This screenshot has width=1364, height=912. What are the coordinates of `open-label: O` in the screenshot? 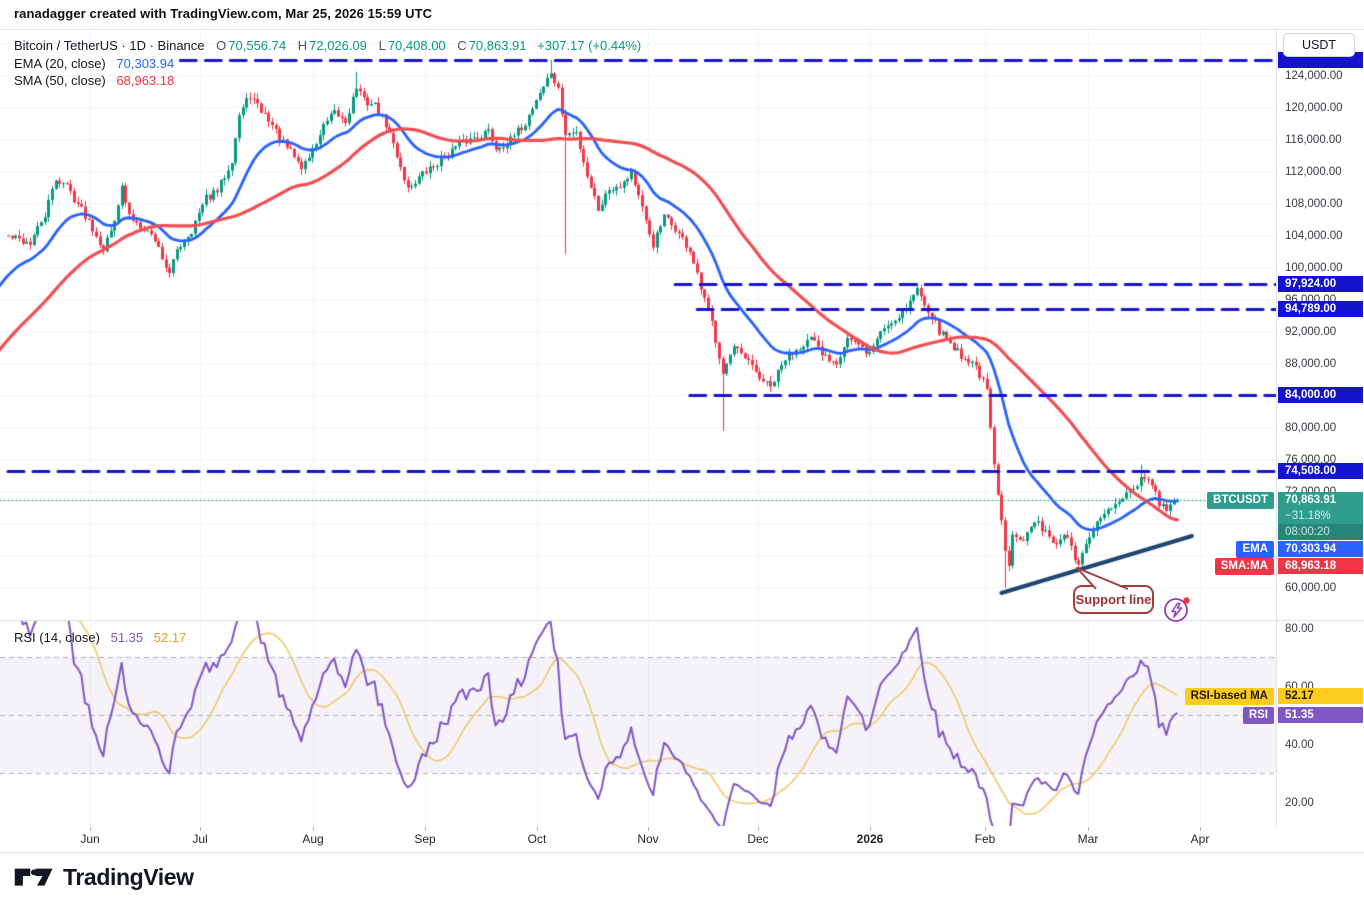 It's located at (221, 45).